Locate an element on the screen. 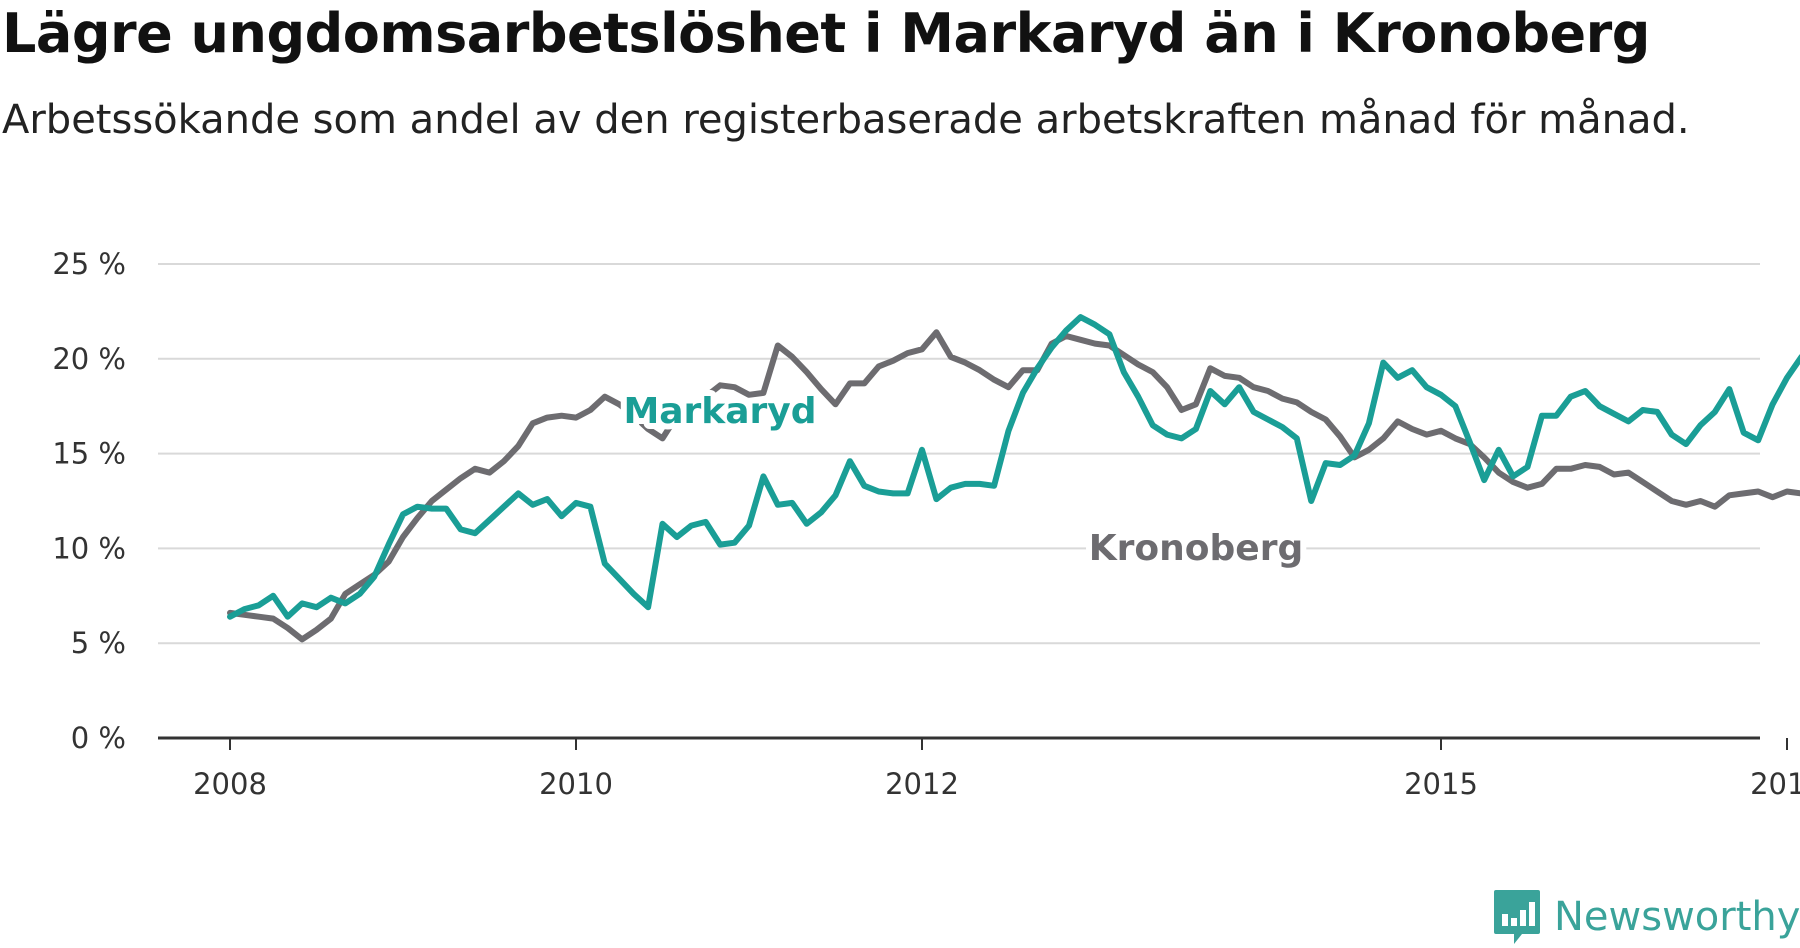 The image size is (1800, 948). x-tick-label: 2012 is located at coordinates (922, 784).